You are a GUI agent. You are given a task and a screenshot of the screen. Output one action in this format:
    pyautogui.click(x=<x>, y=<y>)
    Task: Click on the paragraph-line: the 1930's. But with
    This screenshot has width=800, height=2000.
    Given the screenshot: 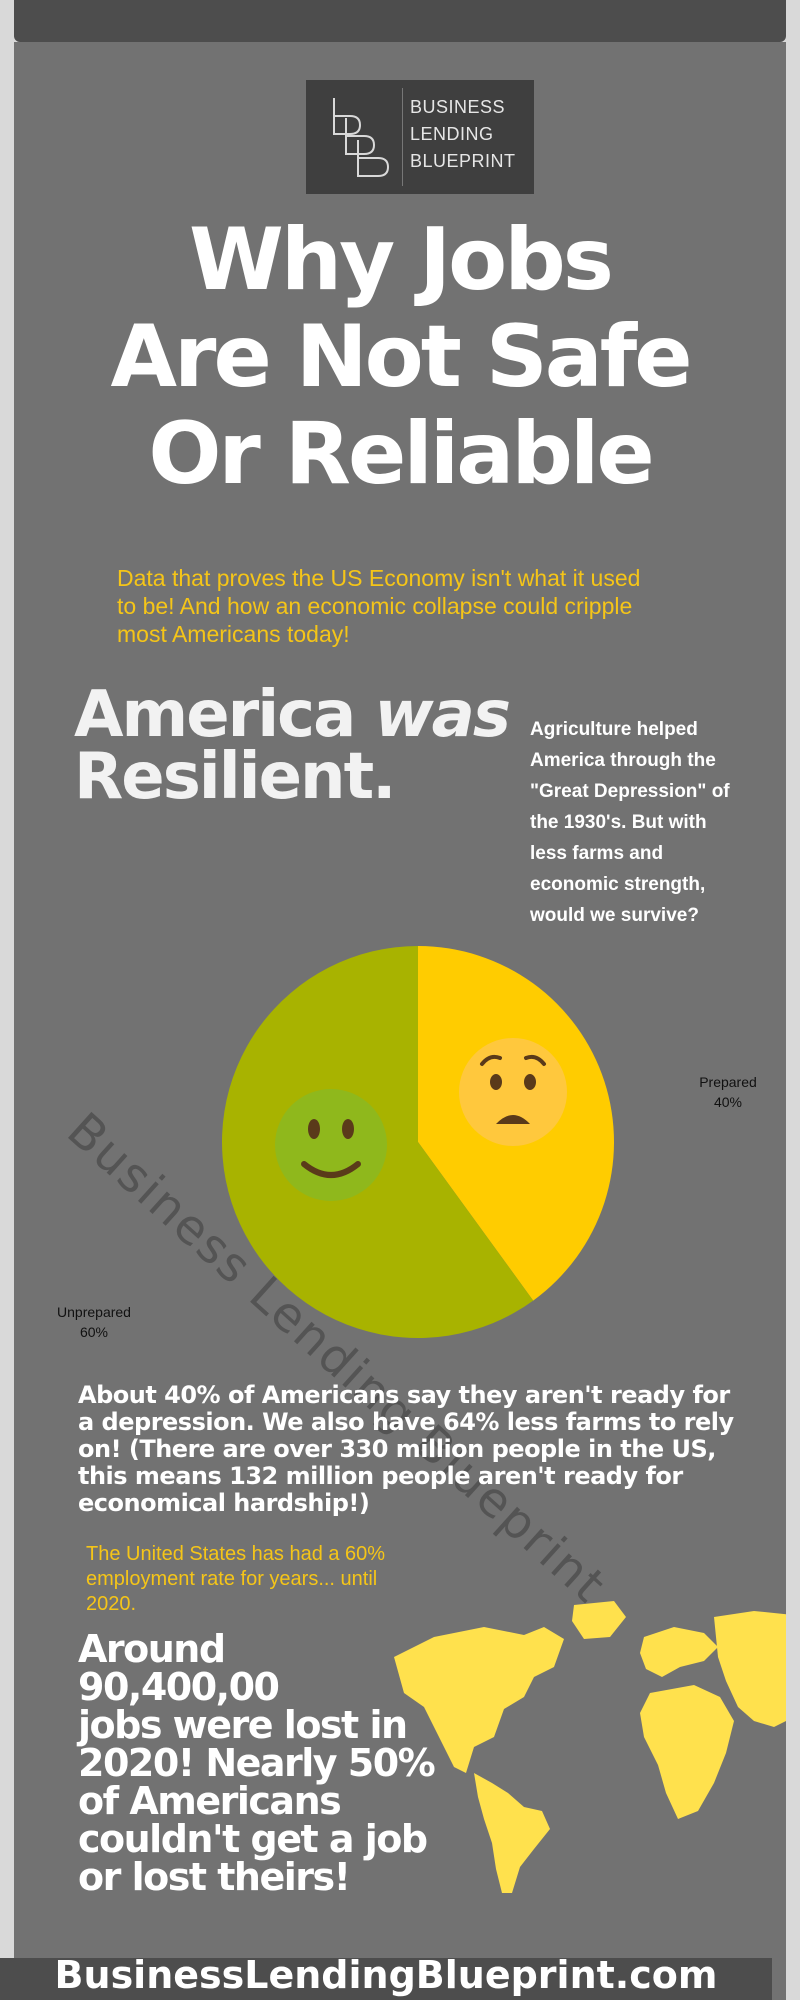 What is the action you would take?
    pyautogui.click(x=618, y=822)
    